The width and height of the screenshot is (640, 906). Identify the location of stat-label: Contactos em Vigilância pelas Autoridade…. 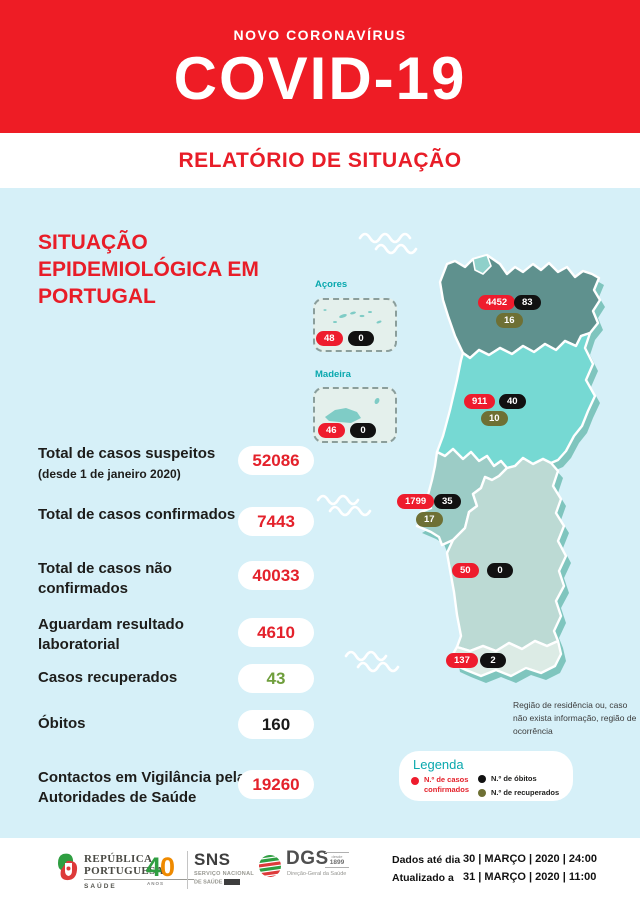
(148, 788).